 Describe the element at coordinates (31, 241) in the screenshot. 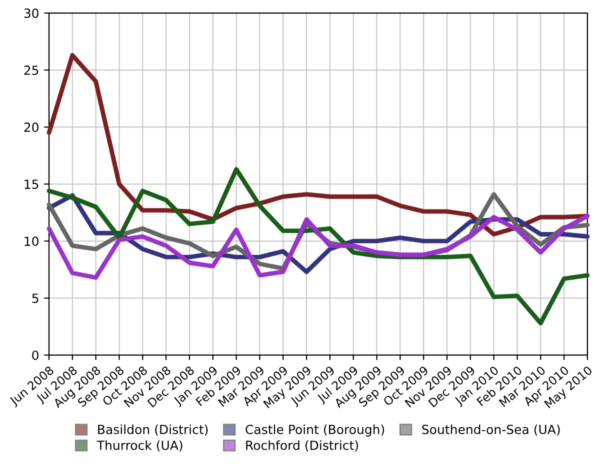

I see `y-tick-label: 10` at that location.